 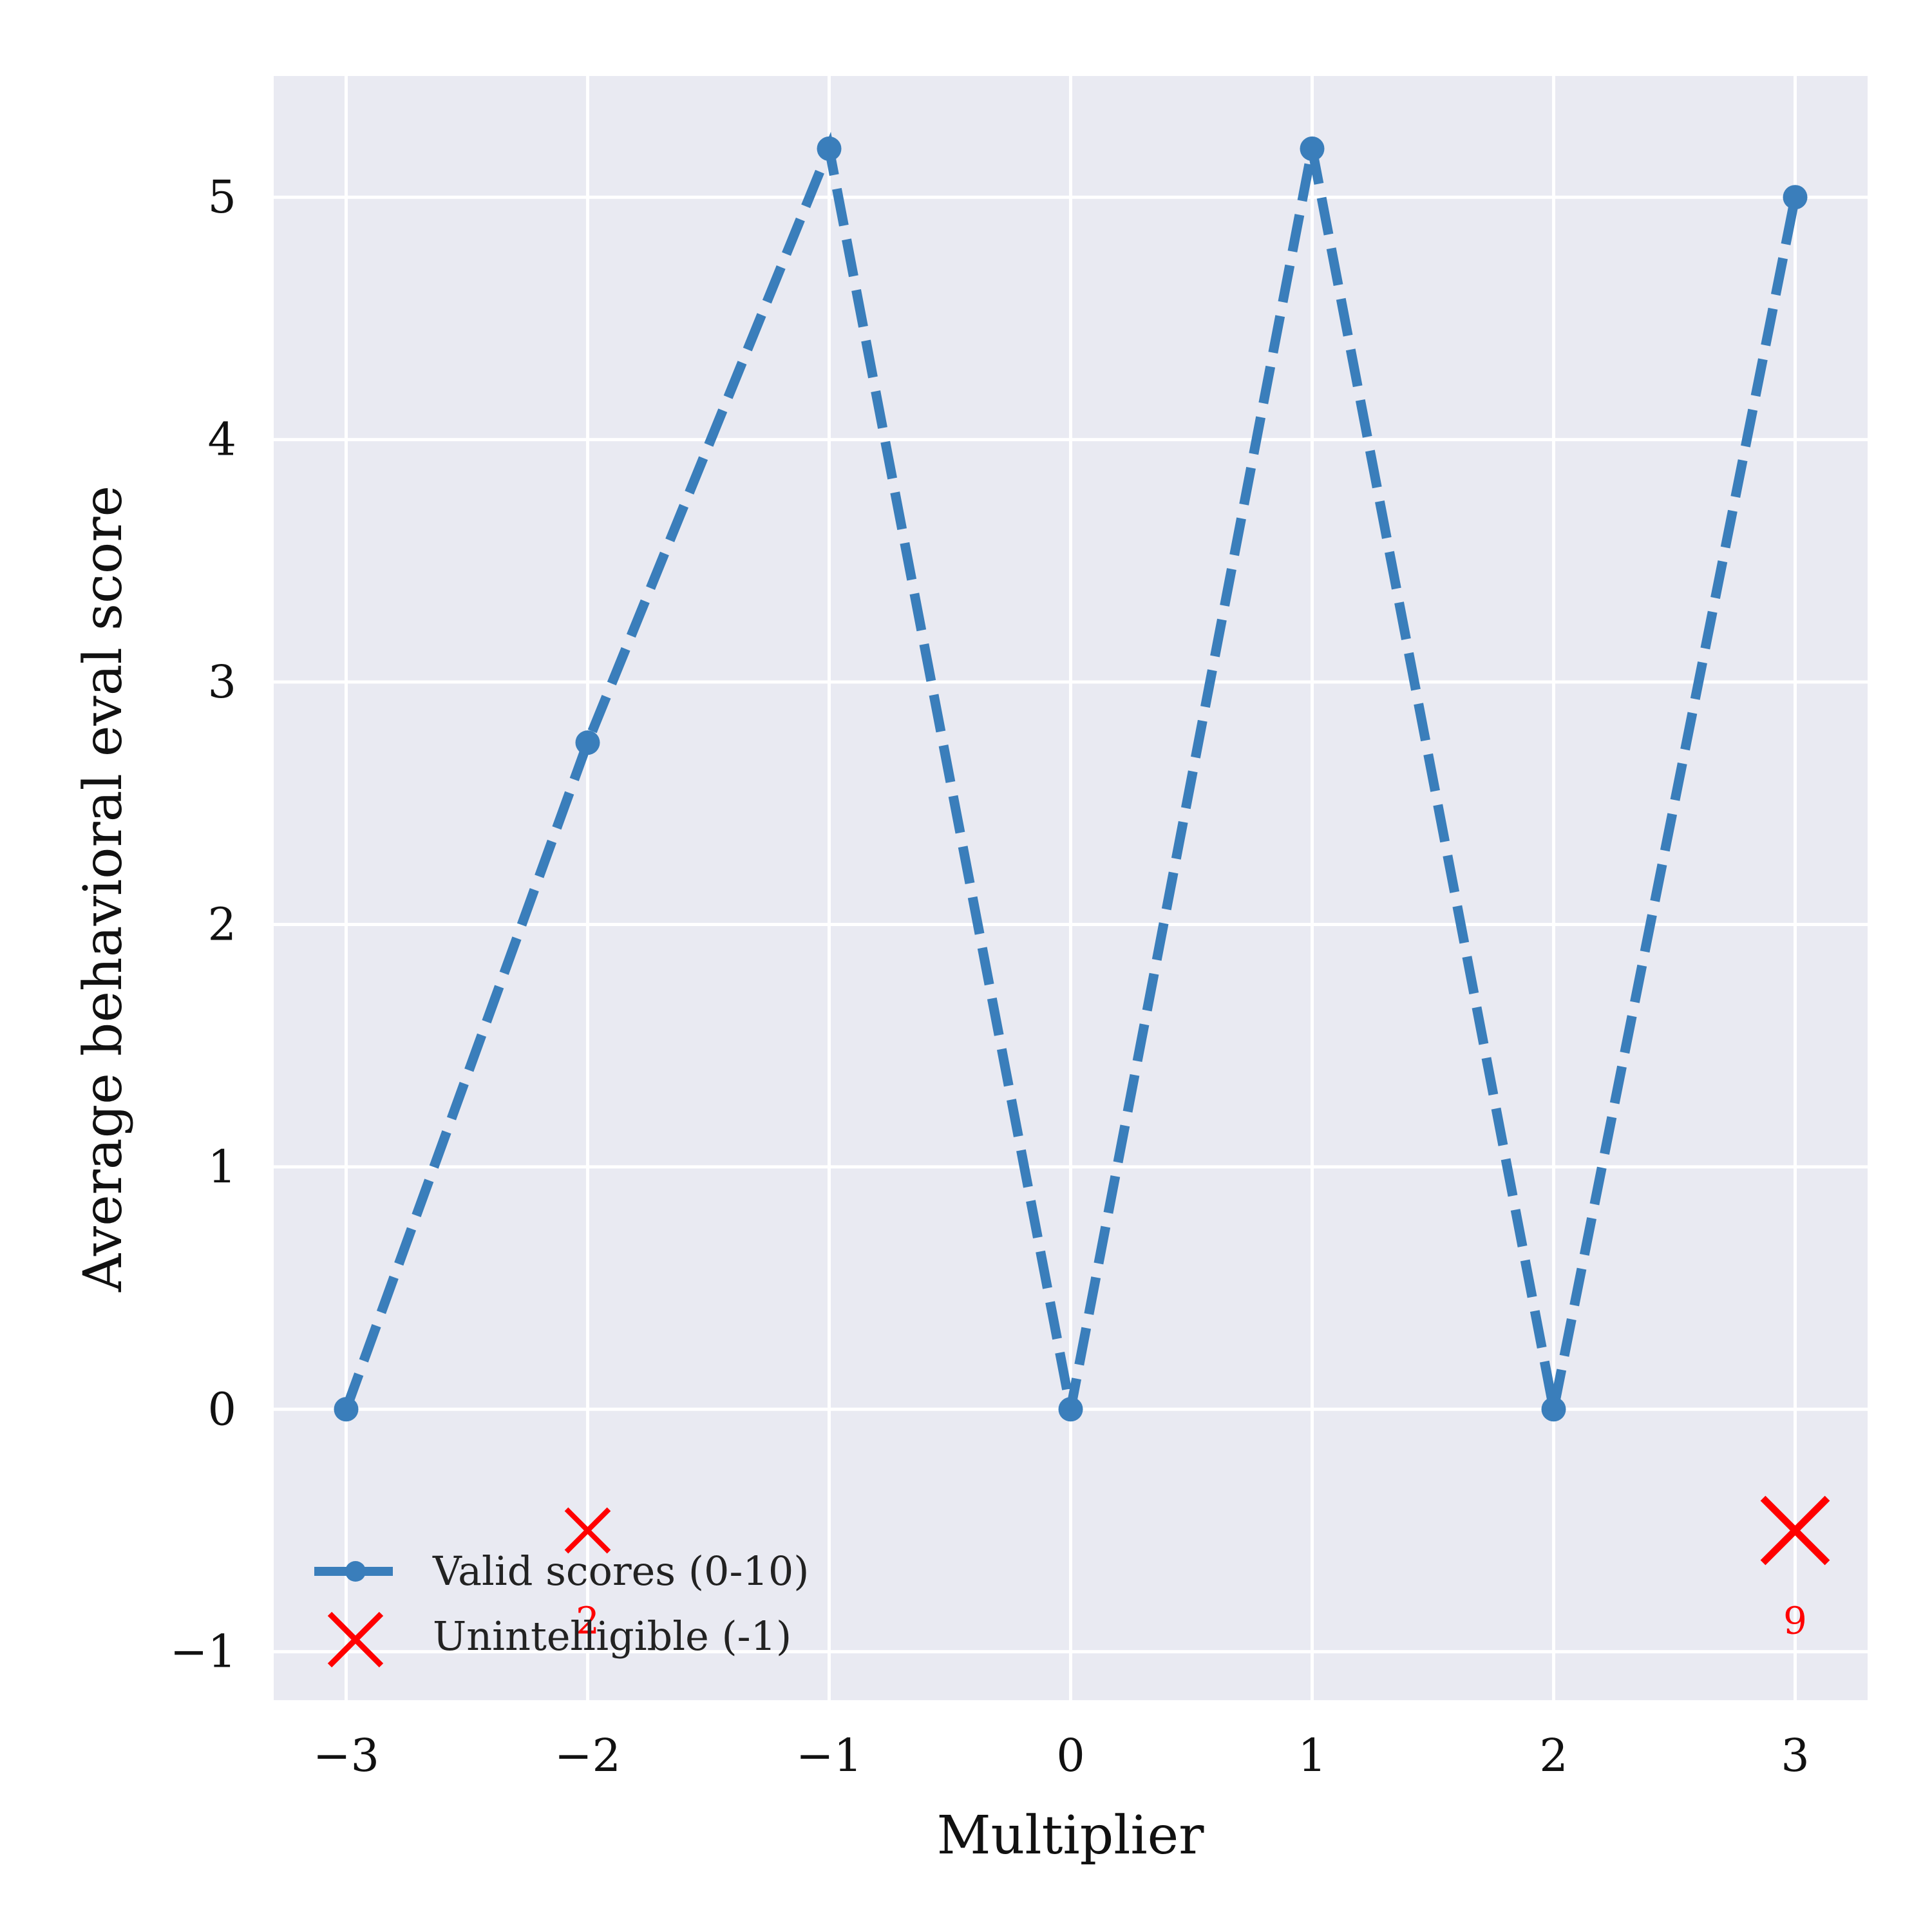 What do you see at coordinates (1795, 1621) in the screenshot?
I see `unintelligible-count-label: 9` at bounding box center [1795, 1621].